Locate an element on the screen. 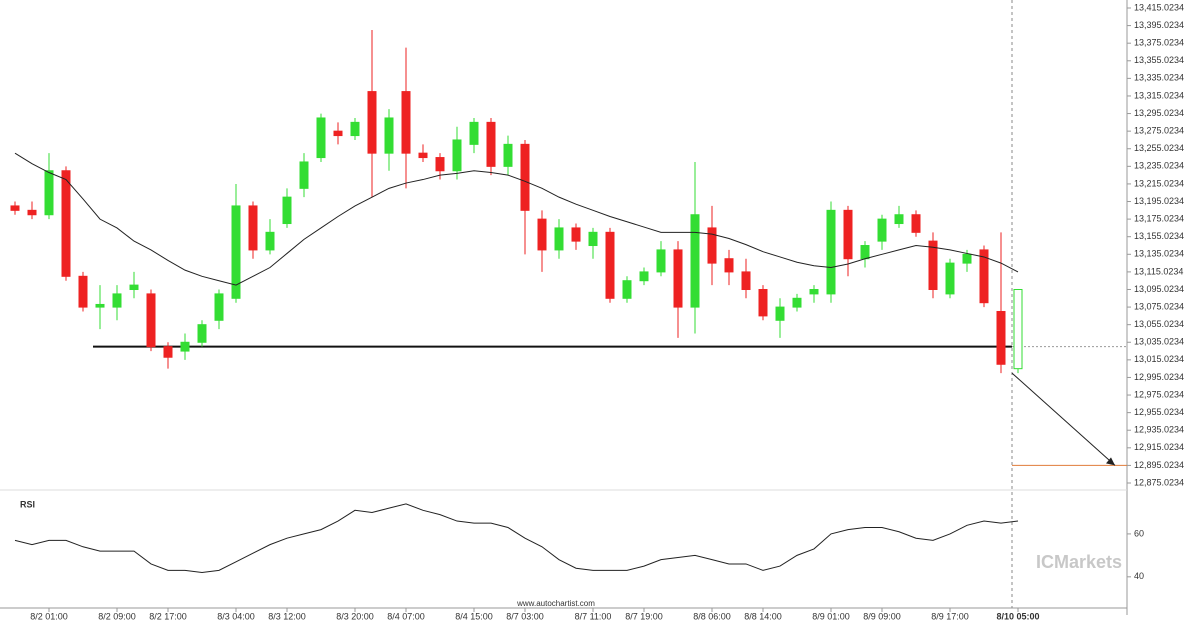  y-tick-label: 12,955.0234 is located at coordinates (1159, 412).